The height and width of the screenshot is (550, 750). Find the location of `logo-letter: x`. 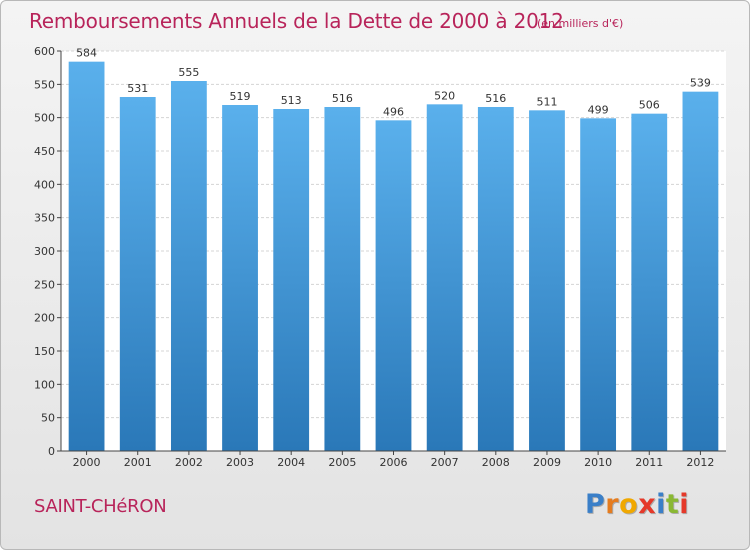

logo-letter: x is located at coordinates (647, 504).